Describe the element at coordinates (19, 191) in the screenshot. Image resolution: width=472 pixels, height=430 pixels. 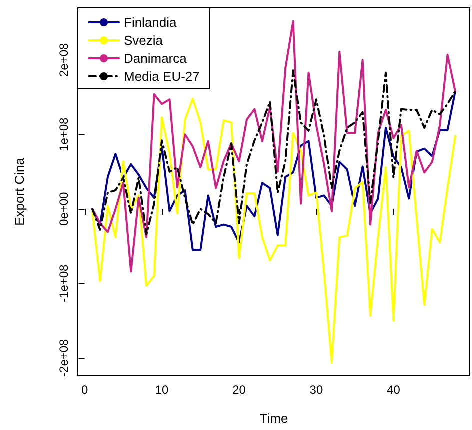
I see `y-axis-title: Export Cina` at that location.